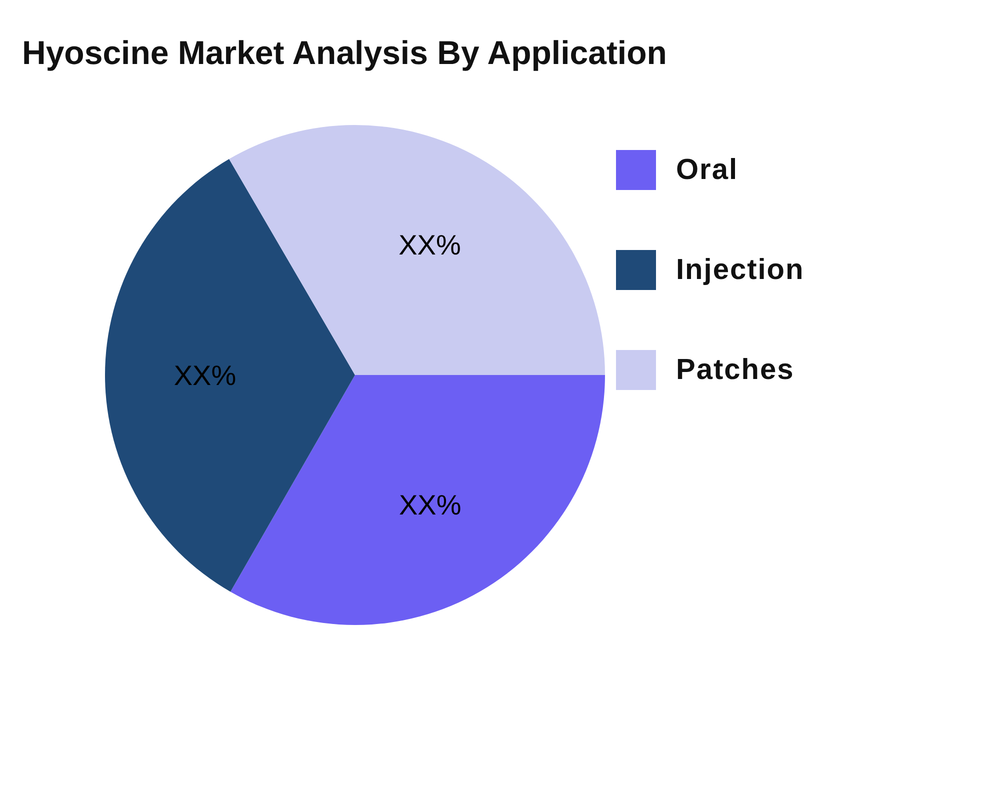  What do you see at coordinates (707, 170) in the screenshot?
I see `legend-label: Oral` at bounding box center [707, 170].